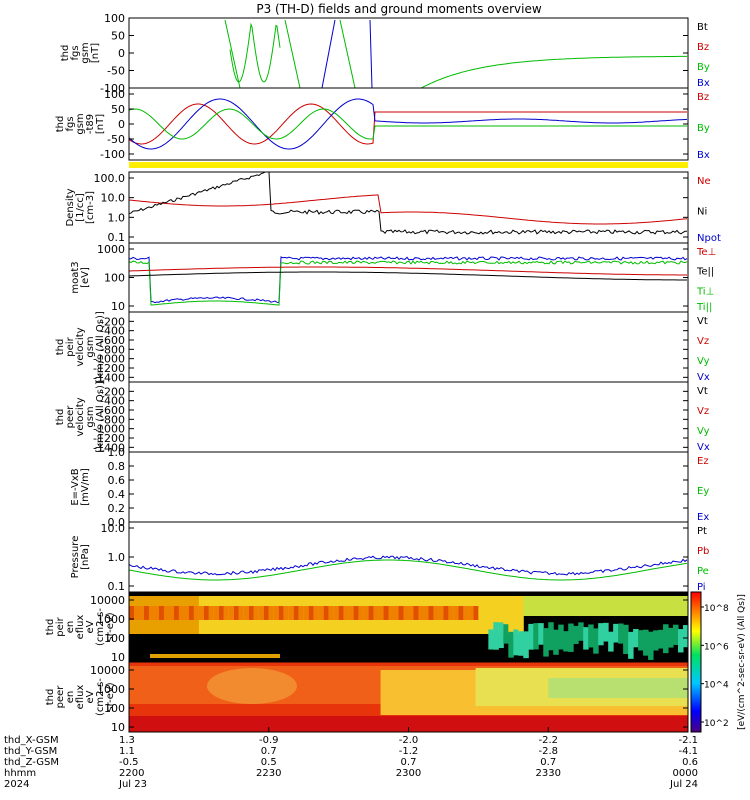 Image resolution: width=750 pixels, height=800 pixels. What do you see at coordinates (127, 751) in the screenshot?
I see `x-tick-label: 1.1` at bounding box center [127, 751].